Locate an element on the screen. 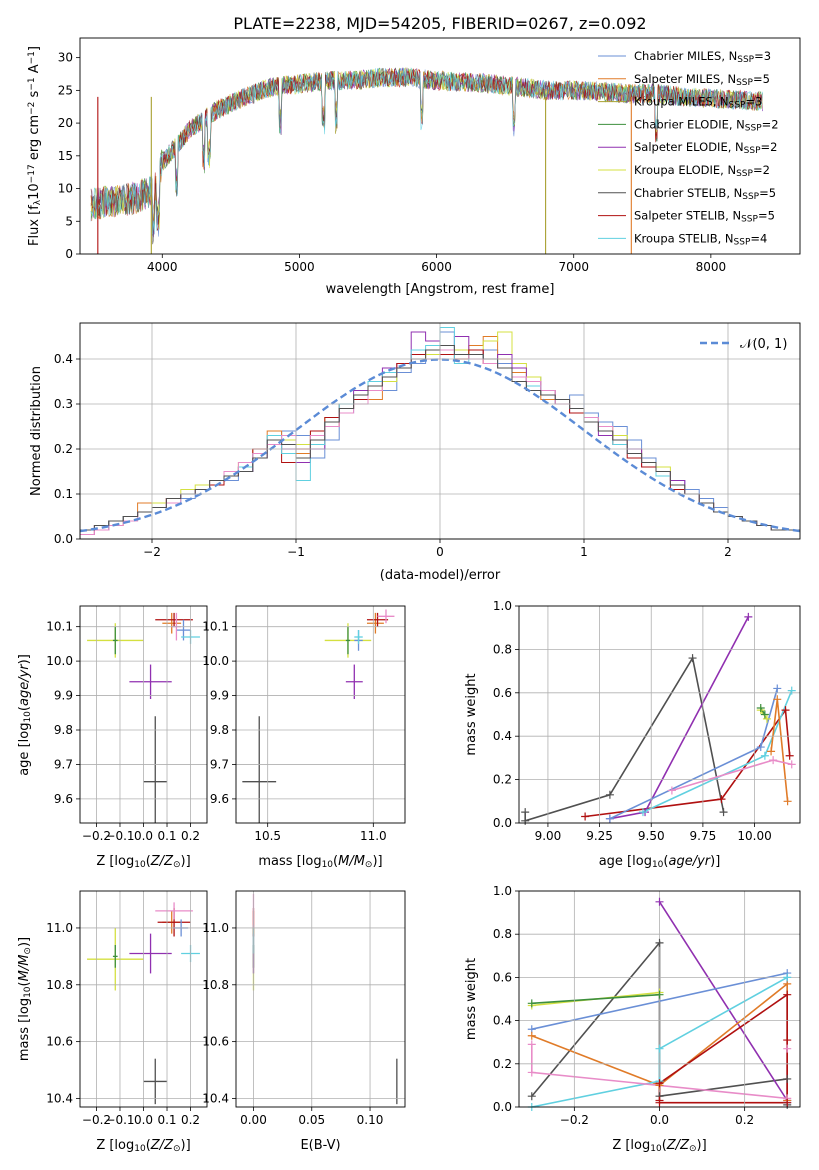  label-part: Chabrier ELODIE, N is located at coordinates (689, 124).